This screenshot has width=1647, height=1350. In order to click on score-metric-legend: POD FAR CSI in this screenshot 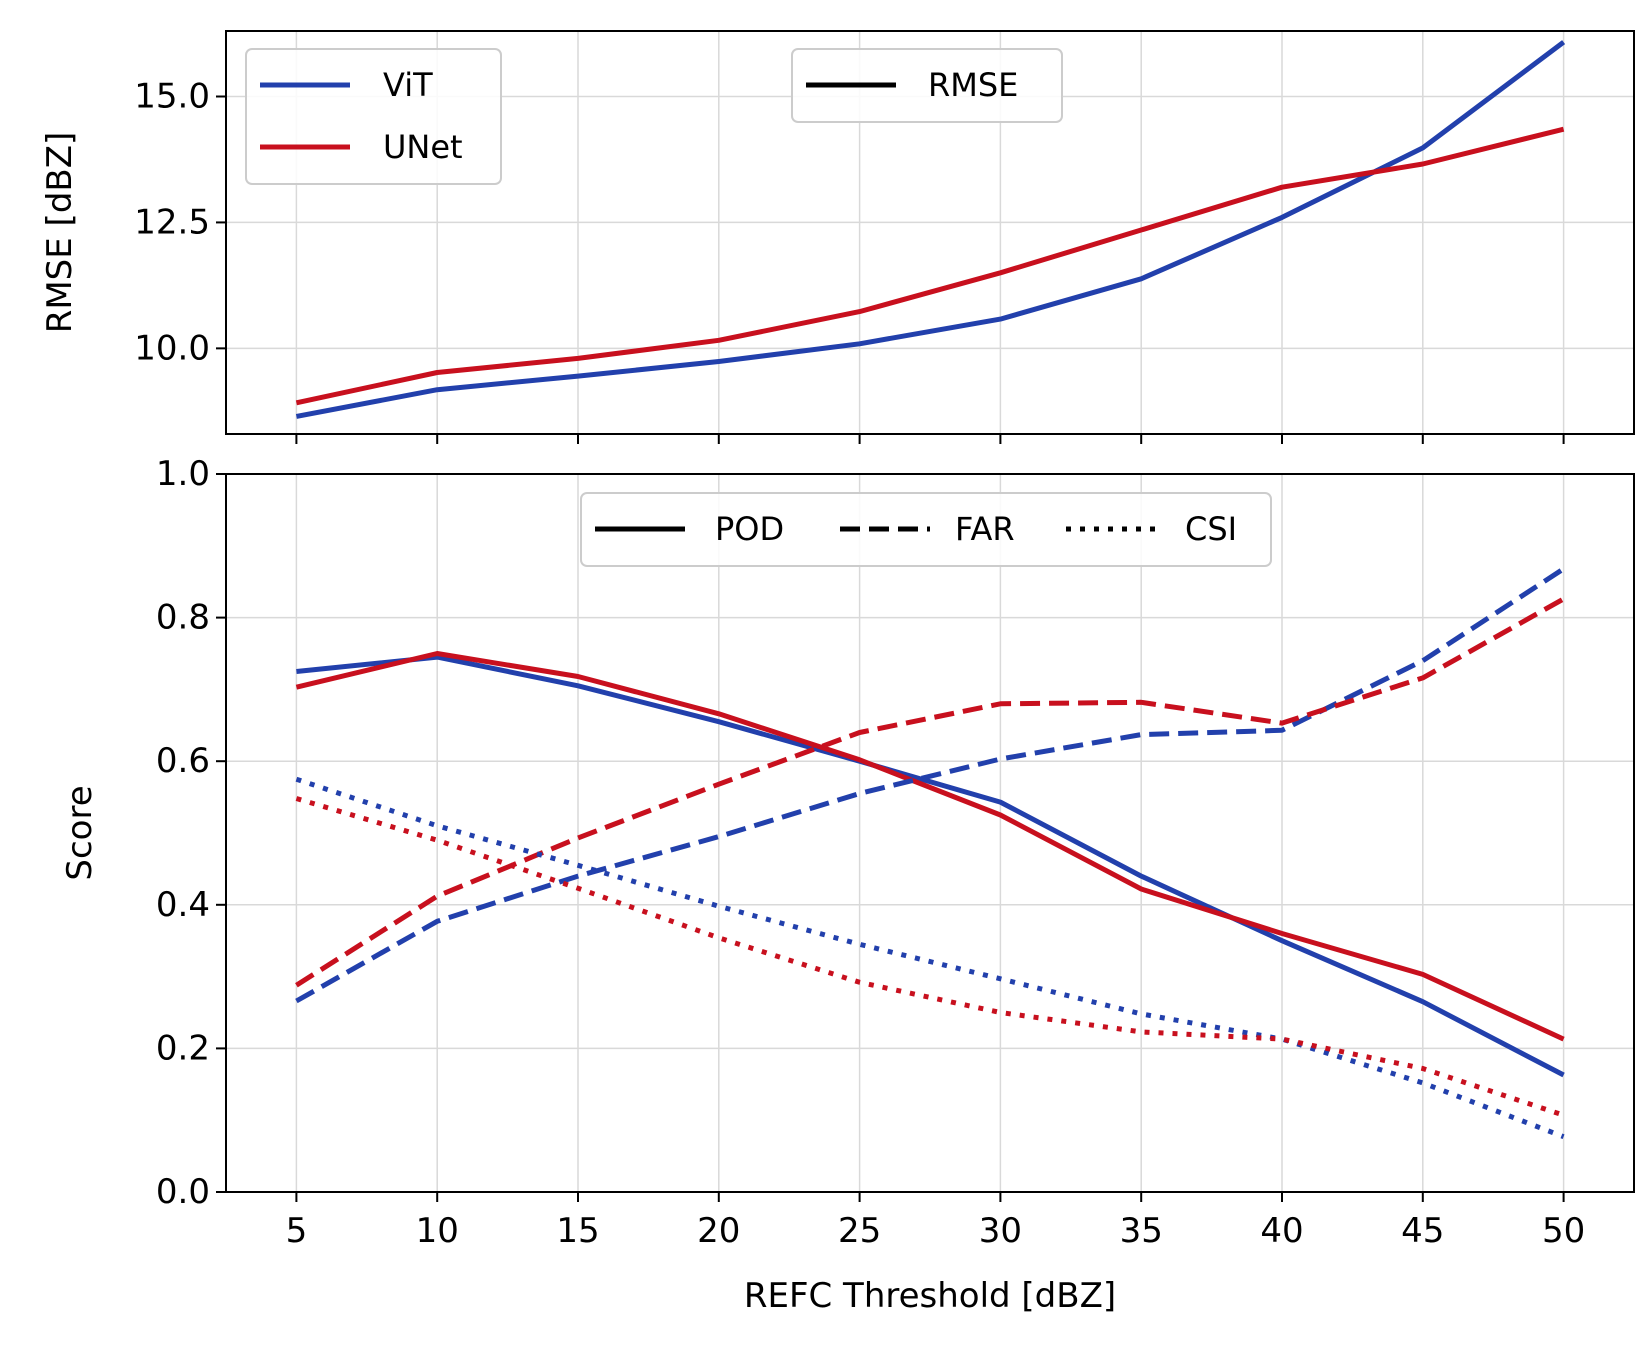, I will do `click(926, 529)`.